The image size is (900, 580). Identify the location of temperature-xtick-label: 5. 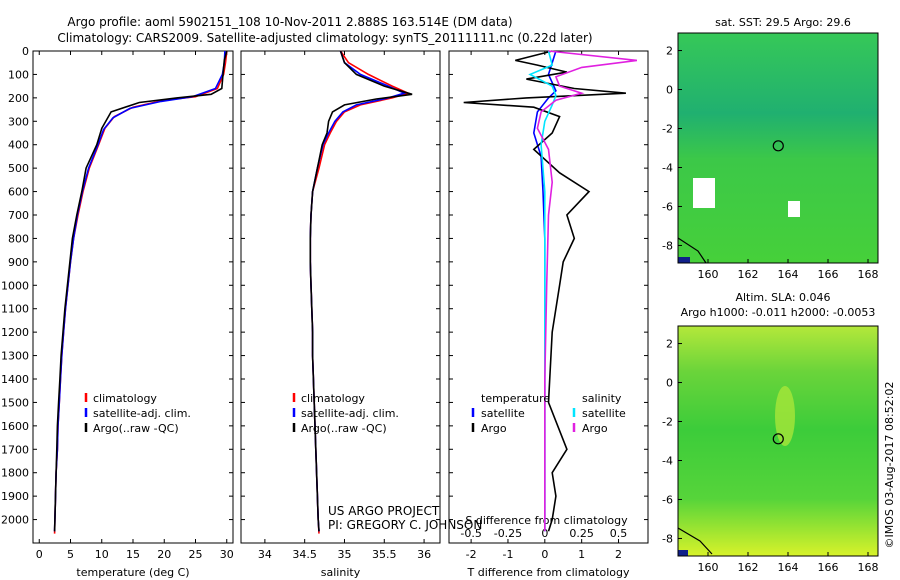
(70, 554).